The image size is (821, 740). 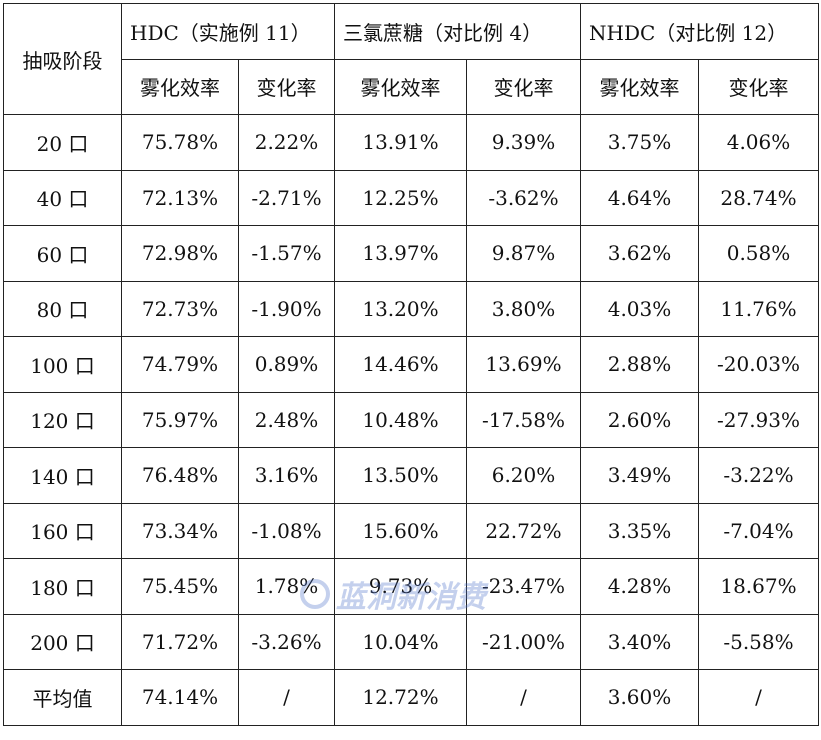 I want to click on nhdc-change-cell: /, so click(x=758, y=697).